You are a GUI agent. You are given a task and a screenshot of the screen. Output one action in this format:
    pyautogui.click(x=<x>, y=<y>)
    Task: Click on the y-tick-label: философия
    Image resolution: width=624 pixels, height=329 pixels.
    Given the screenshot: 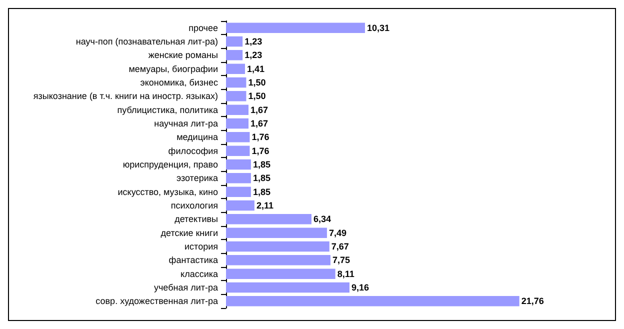 What is the action you would take?
    pyautogui.click(x=193, y=151)
    